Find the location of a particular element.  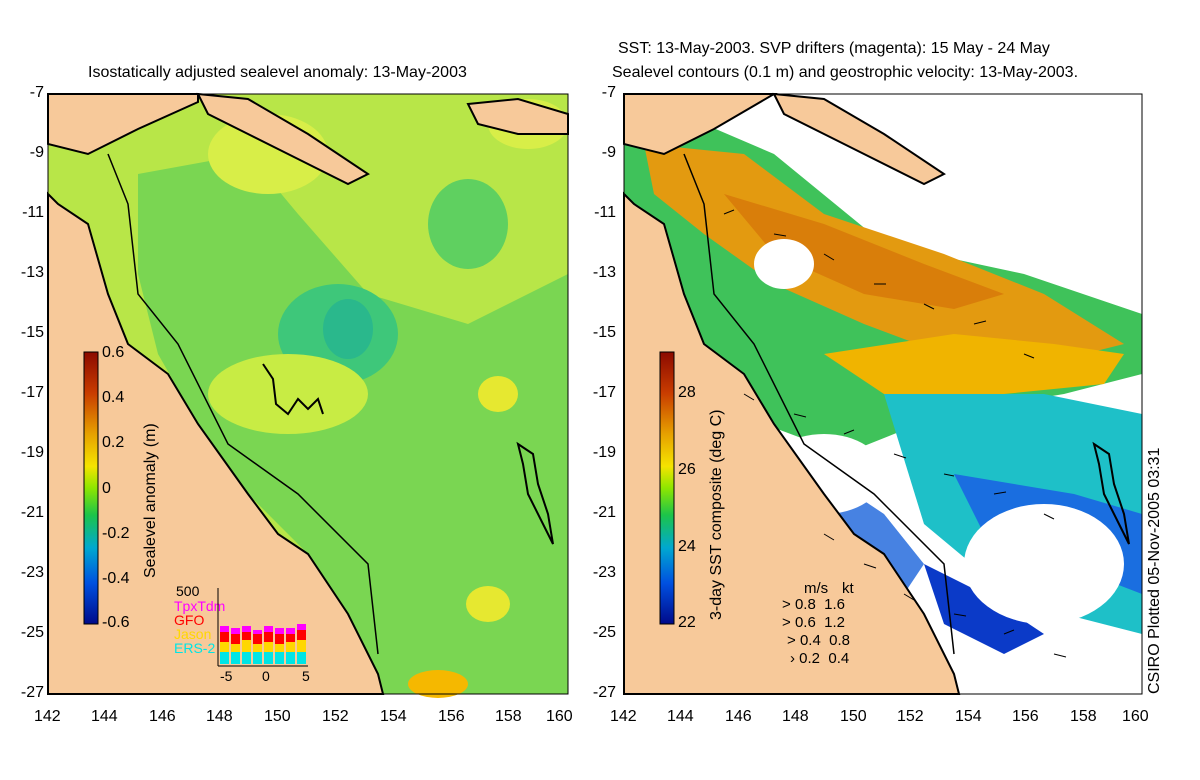

vel-legend-row: > 0.8 1.6 is located at coordinates (813, 604).